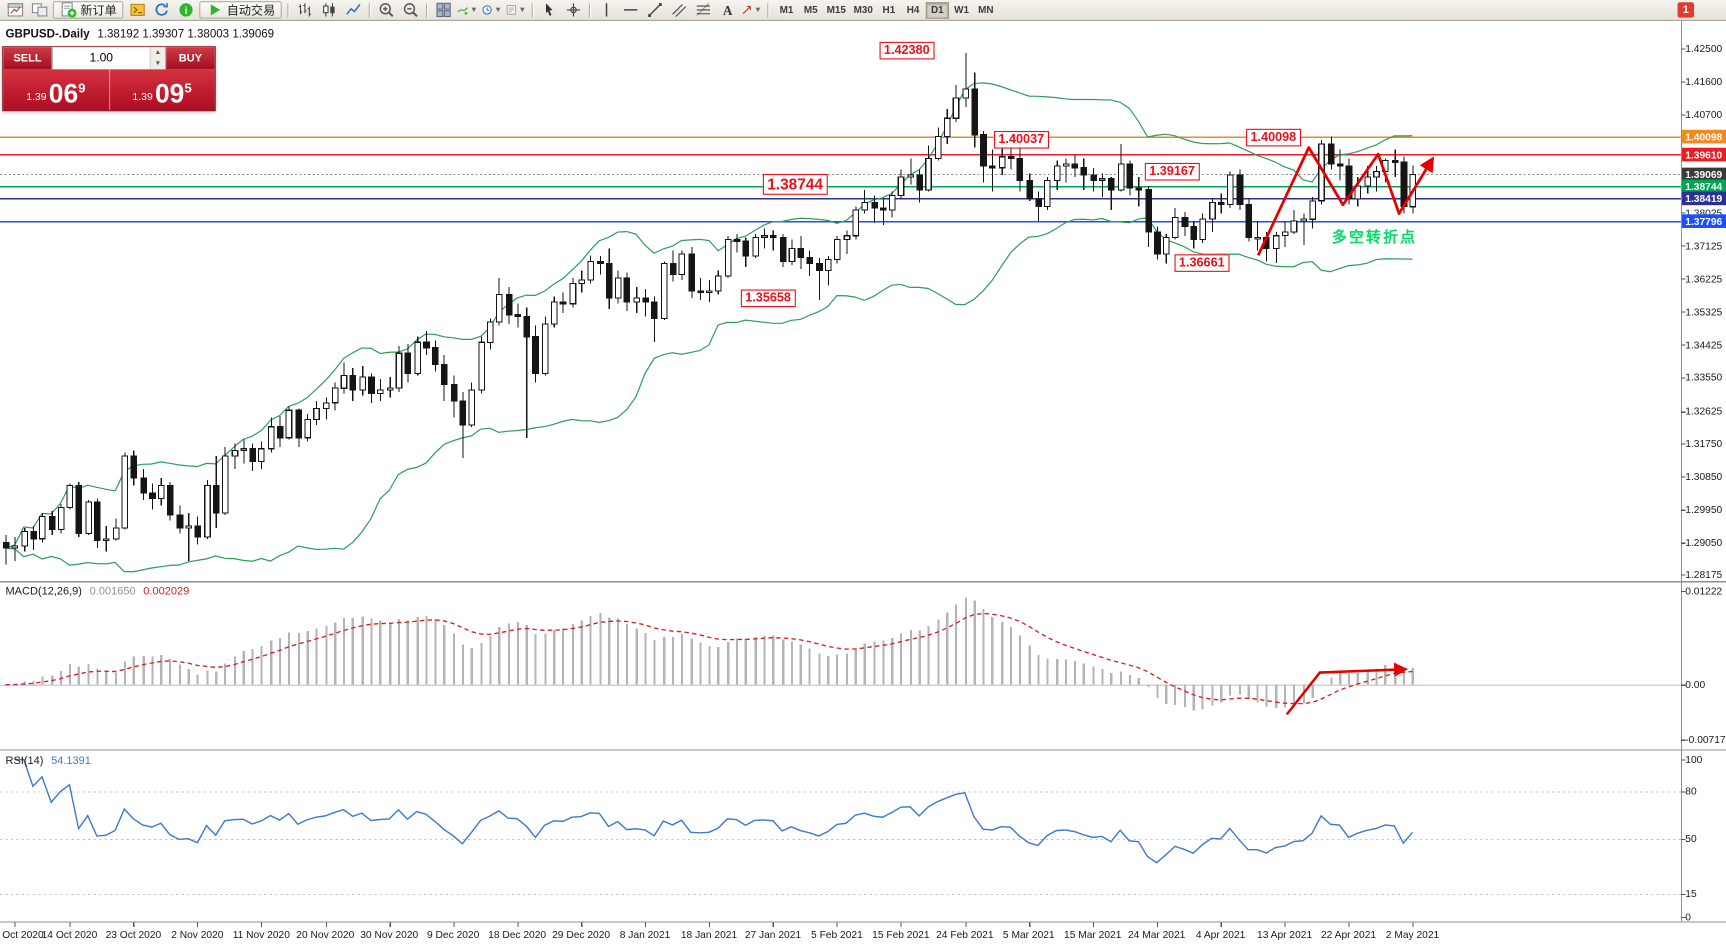 This screenshot has width=1726, height=945. Describe the element at coordinates (985, 10) in the screenshot. I see `timeframe-MN: MN` at that location.